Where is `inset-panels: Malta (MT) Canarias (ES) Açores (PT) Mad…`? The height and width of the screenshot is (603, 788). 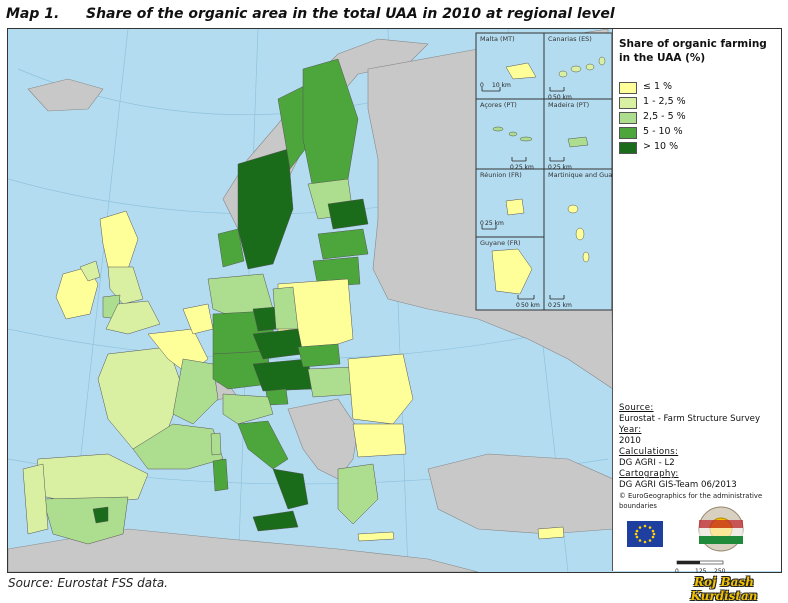
inset-panels: Malta (MT) Canarias (ES) Açores (PT) Mad… is located at coordinates (563, 171).